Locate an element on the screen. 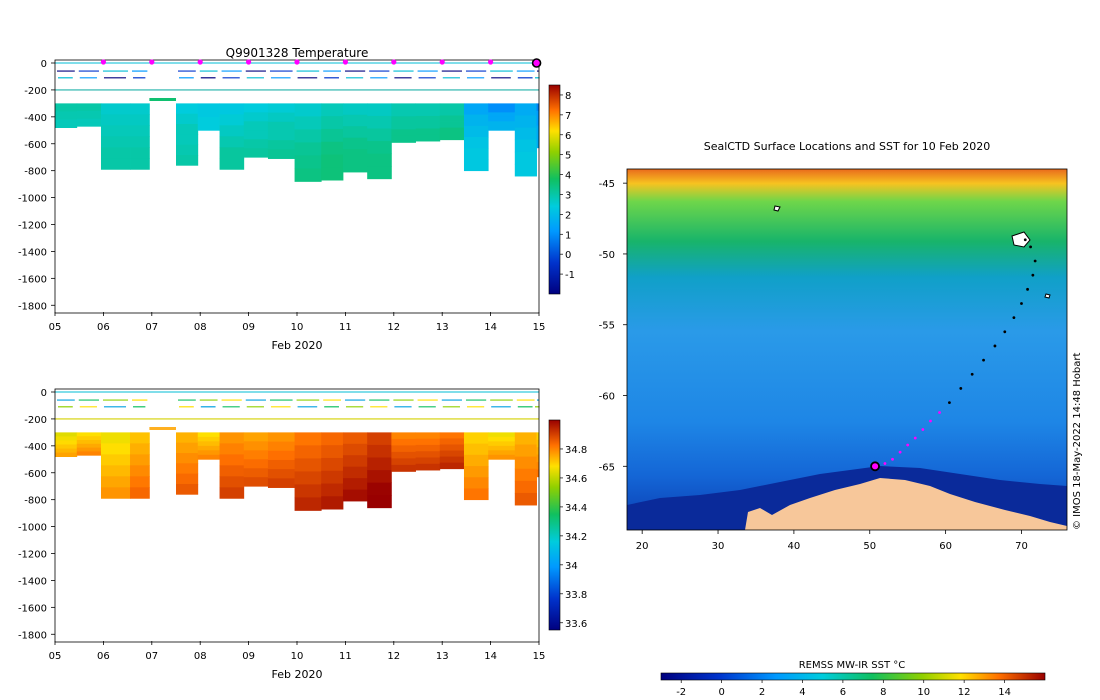 This screenshot has height=700, width=1100. x-tick-label: 08 is located at coordinates (200, 327).